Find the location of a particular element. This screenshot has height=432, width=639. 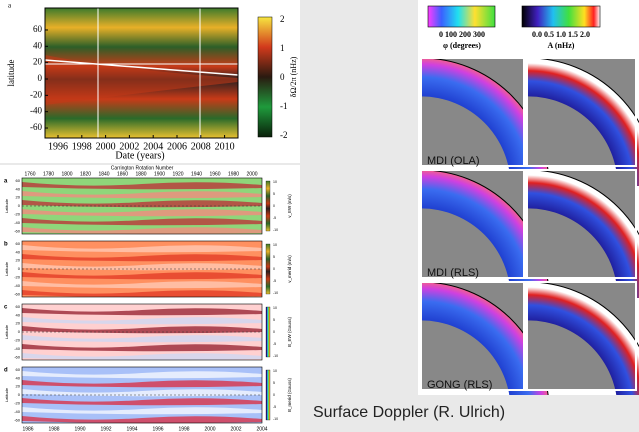

top-tick-label: 1860 is located at coordinates (122, 174).